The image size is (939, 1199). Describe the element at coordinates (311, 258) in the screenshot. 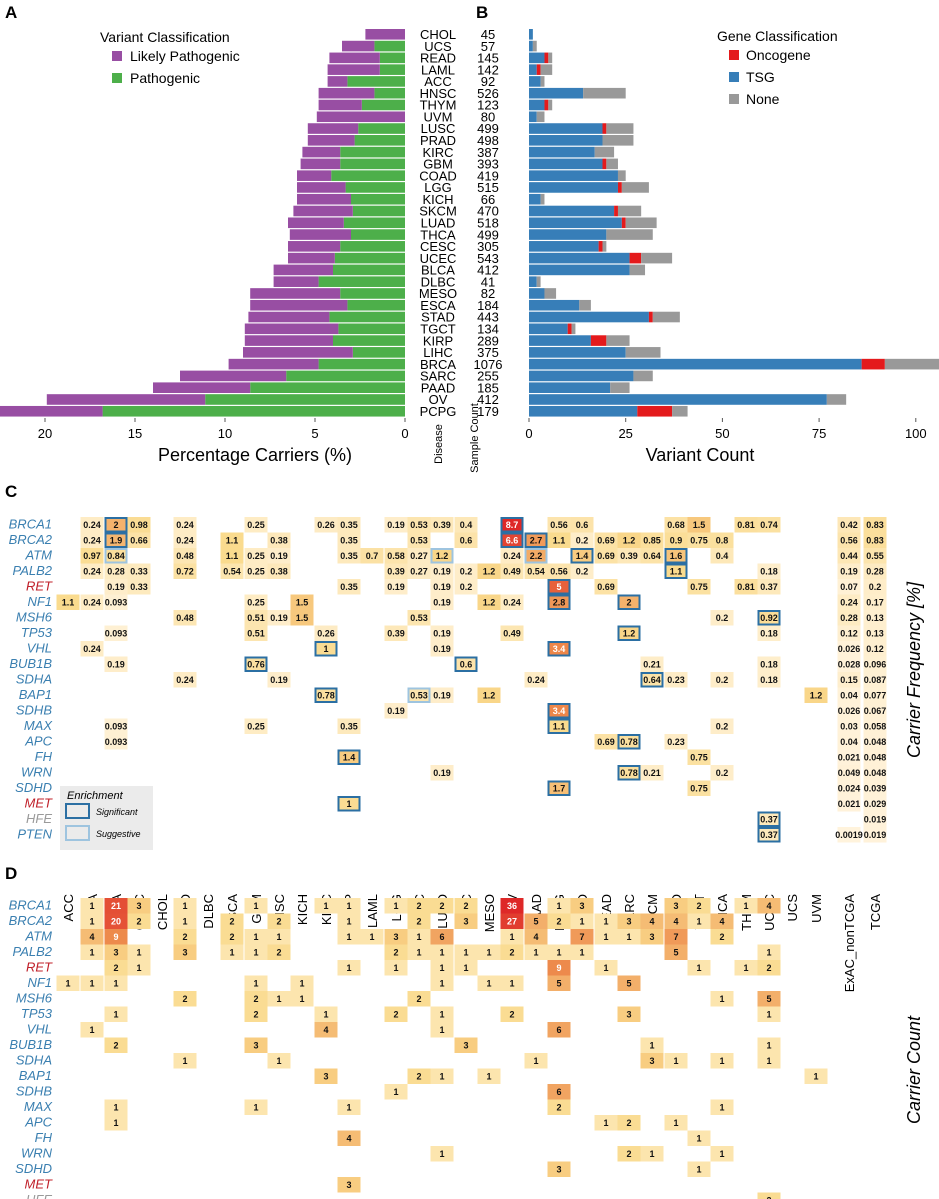

I see `bar-a-likely-pathogenic-ucec` at that location.